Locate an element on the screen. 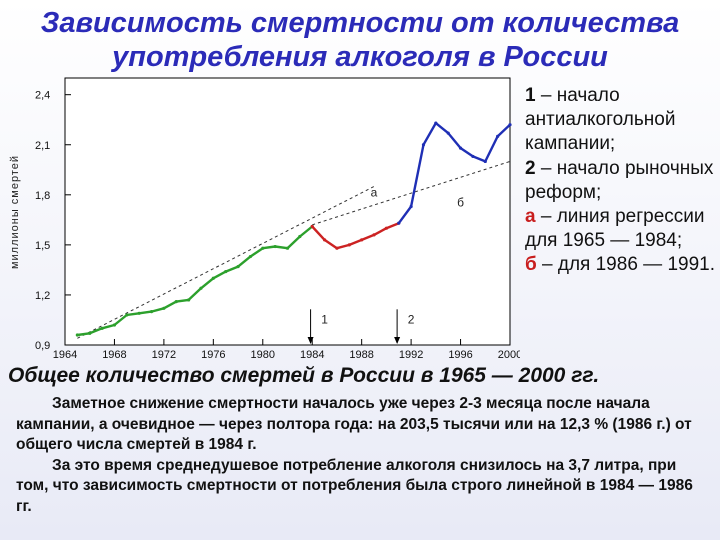 This screenshot has width=720, height=540. series-line-green is located at coordinates (195, 281).